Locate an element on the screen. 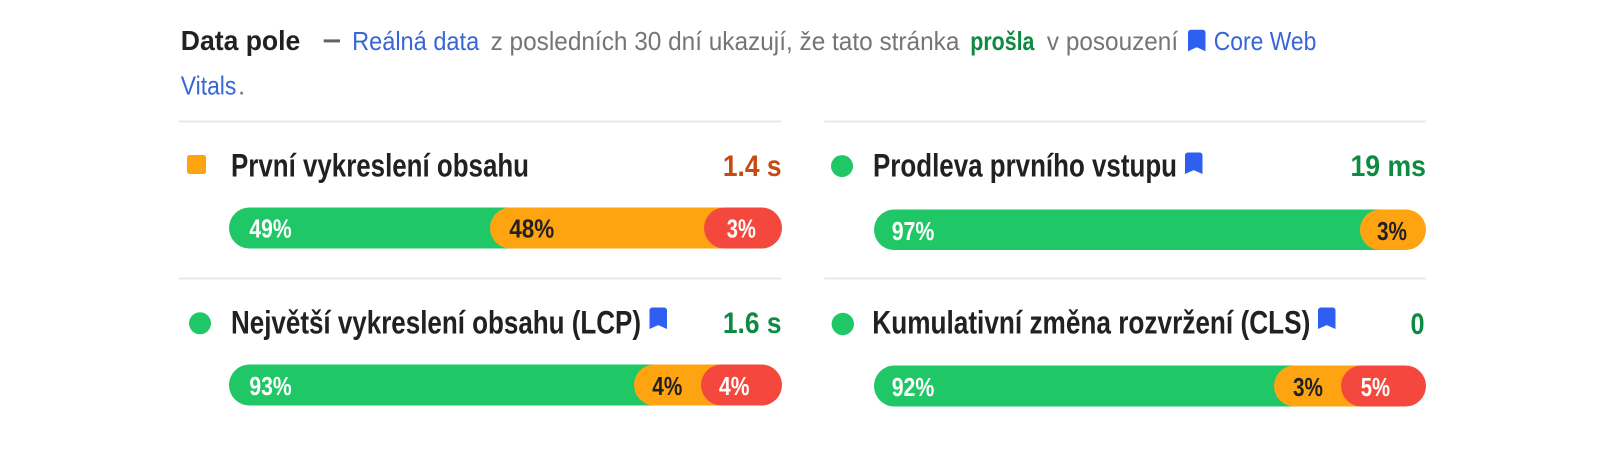 The image size is (1600, 450). svg-text: 19 ms is located at coordinates (1389, 166).